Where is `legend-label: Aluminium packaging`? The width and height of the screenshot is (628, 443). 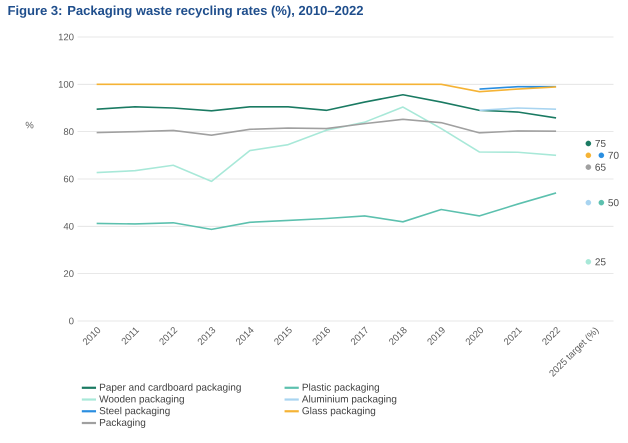 legend-label: Aluminium packaging is located at coordinates (349, 399).